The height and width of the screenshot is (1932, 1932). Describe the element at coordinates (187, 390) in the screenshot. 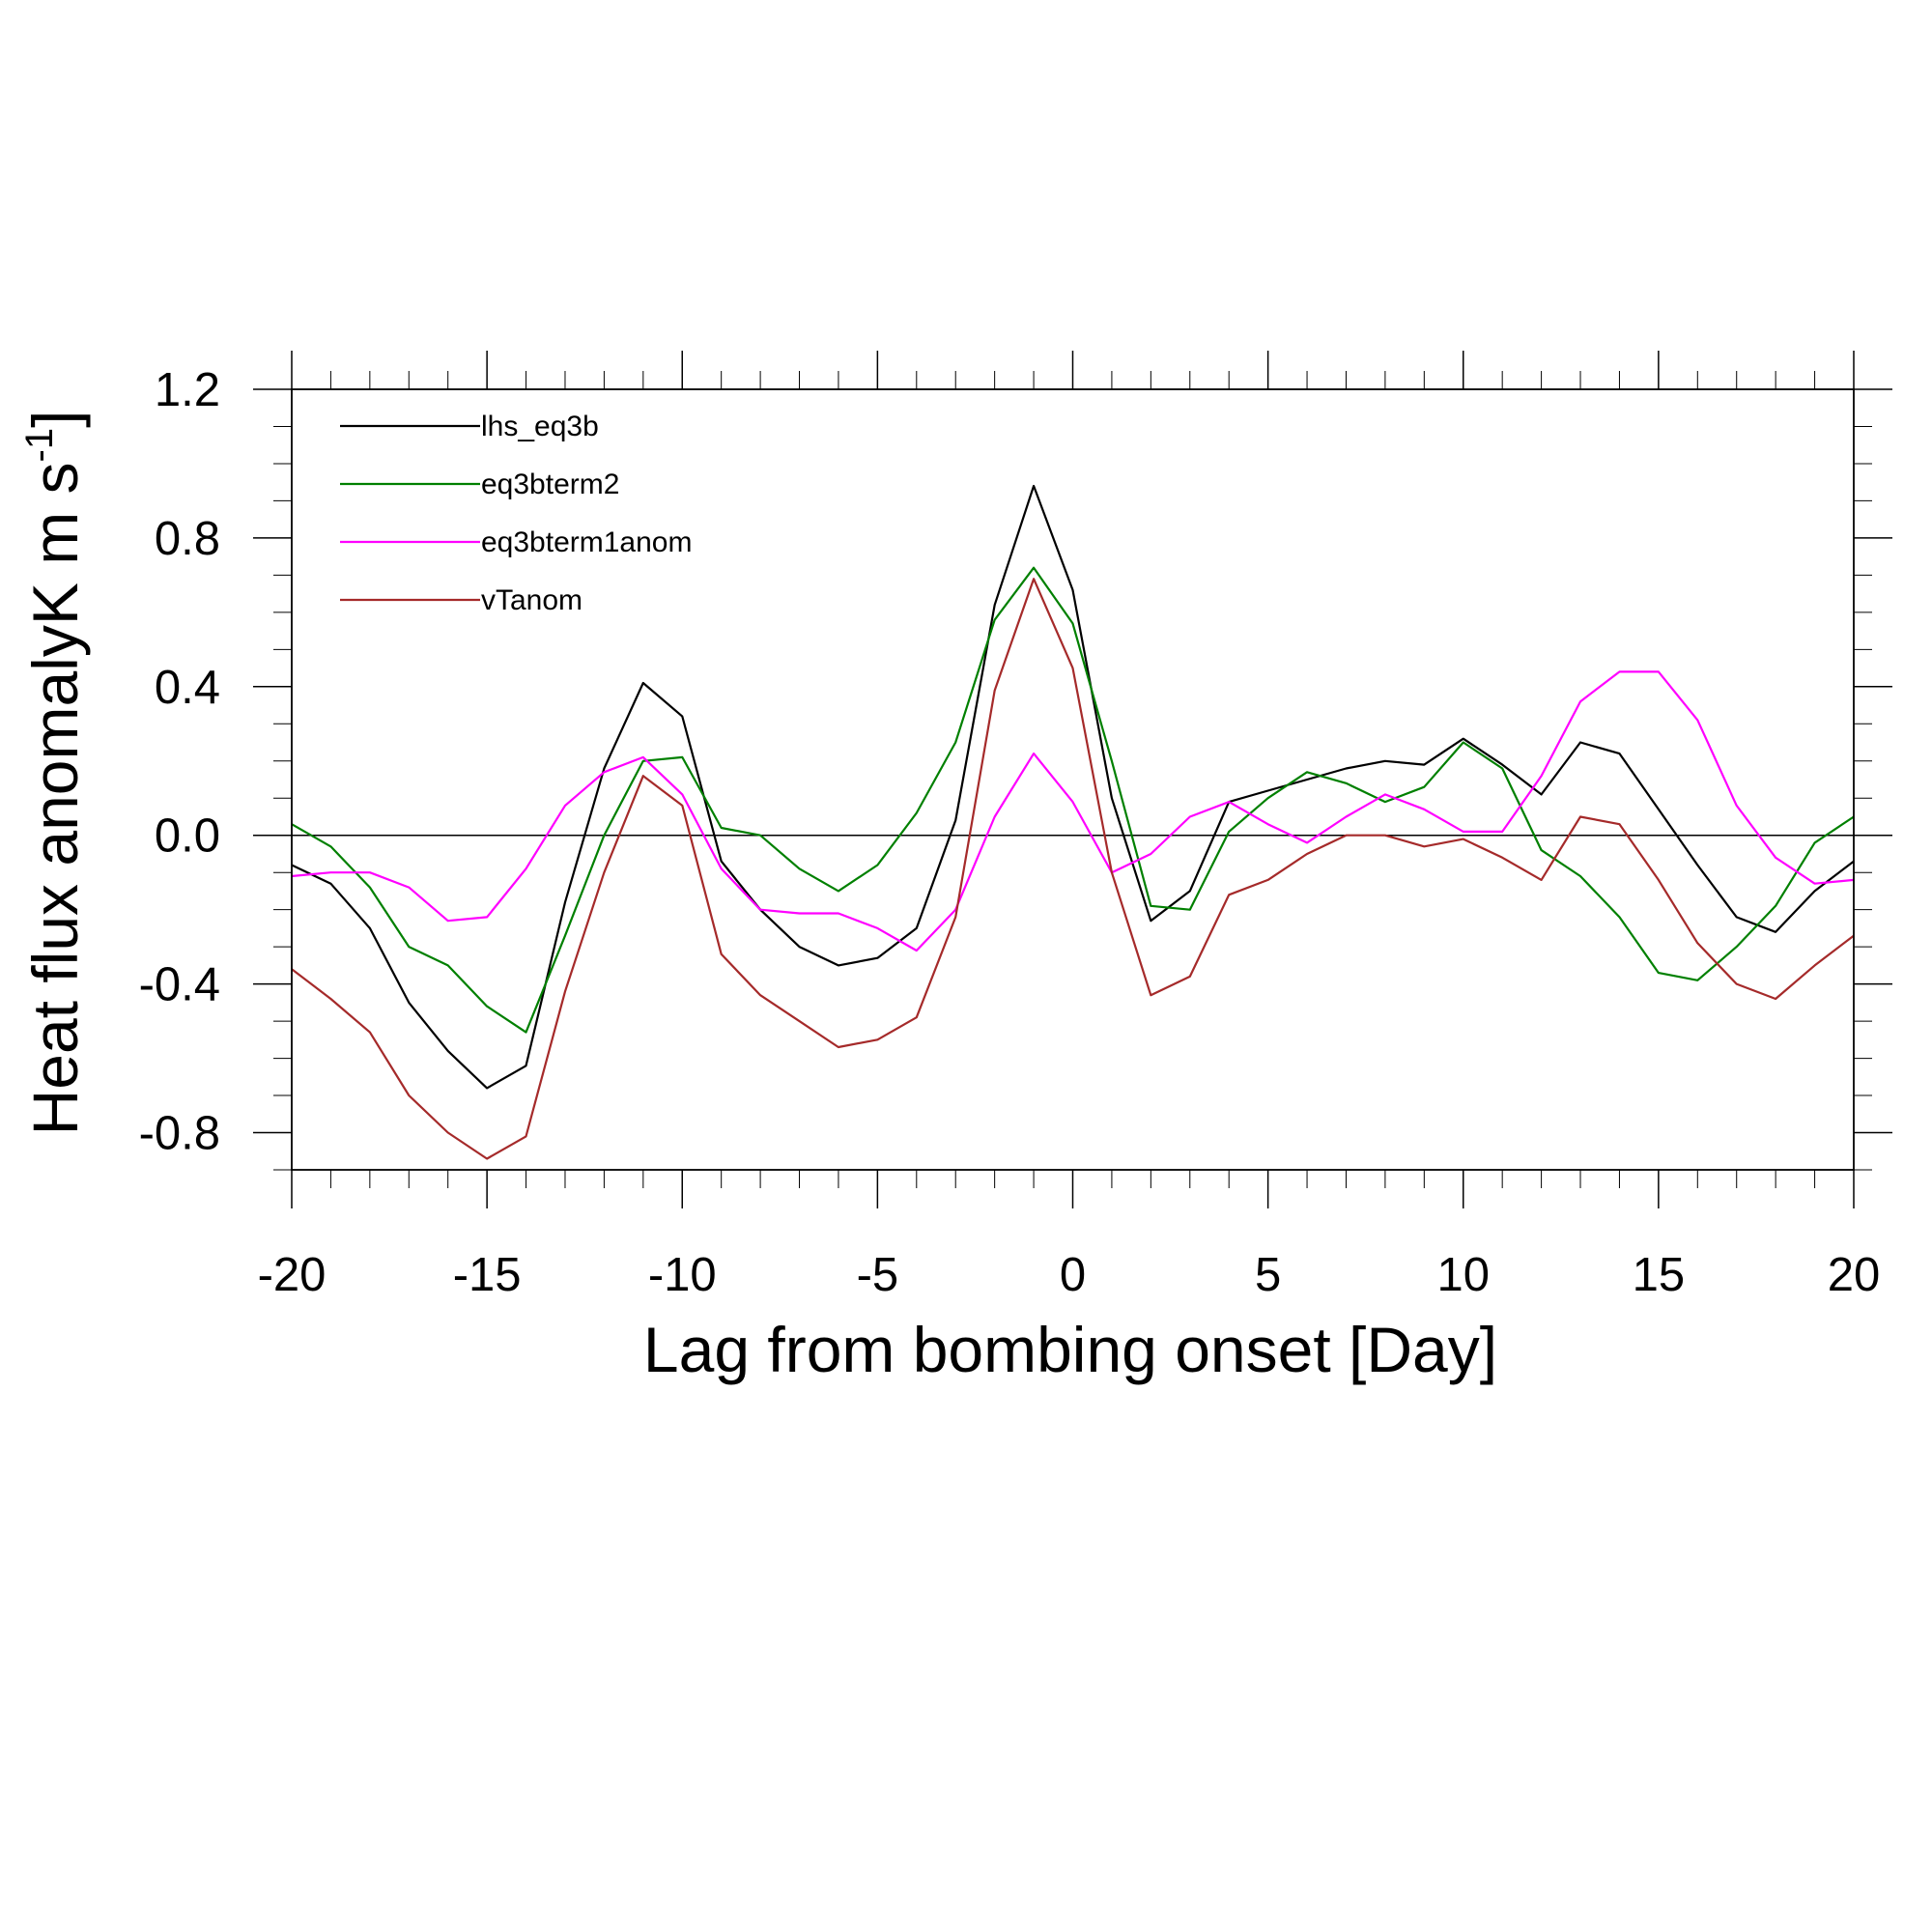

I see `y-tick-label: 1.2` at that location.